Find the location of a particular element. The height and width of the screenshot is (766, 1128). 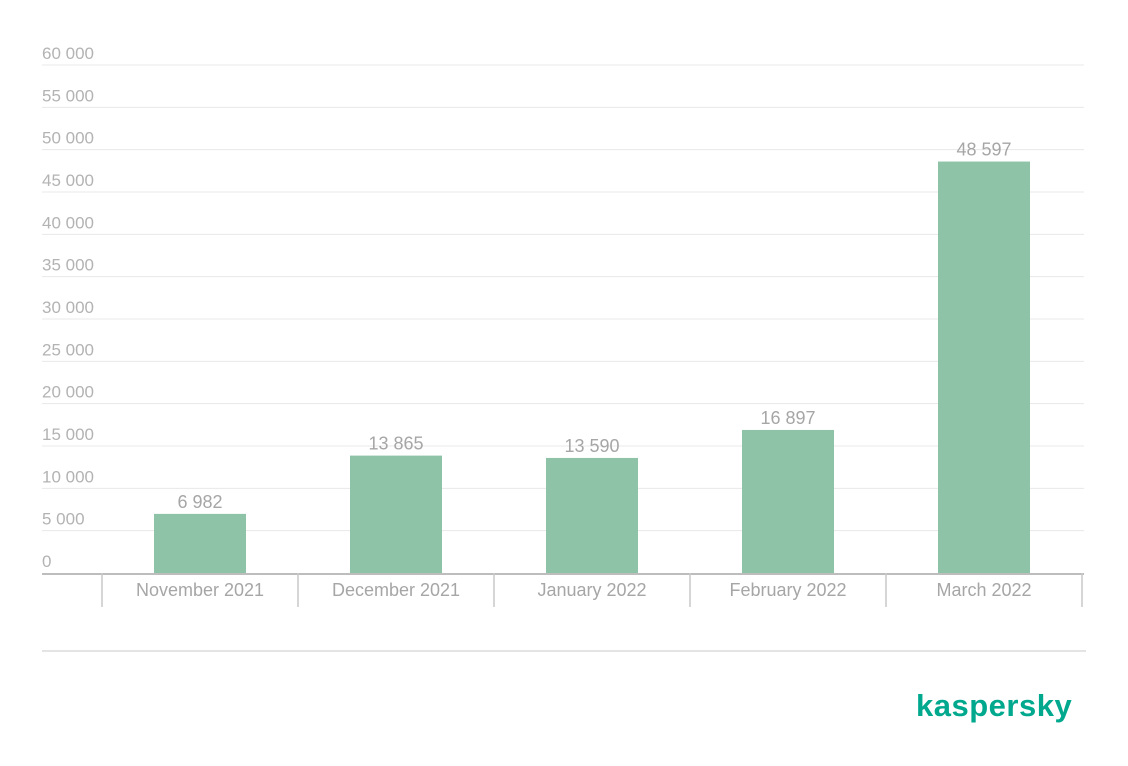

y-tick-label: 45 000 is located at coordinates (68, 180).